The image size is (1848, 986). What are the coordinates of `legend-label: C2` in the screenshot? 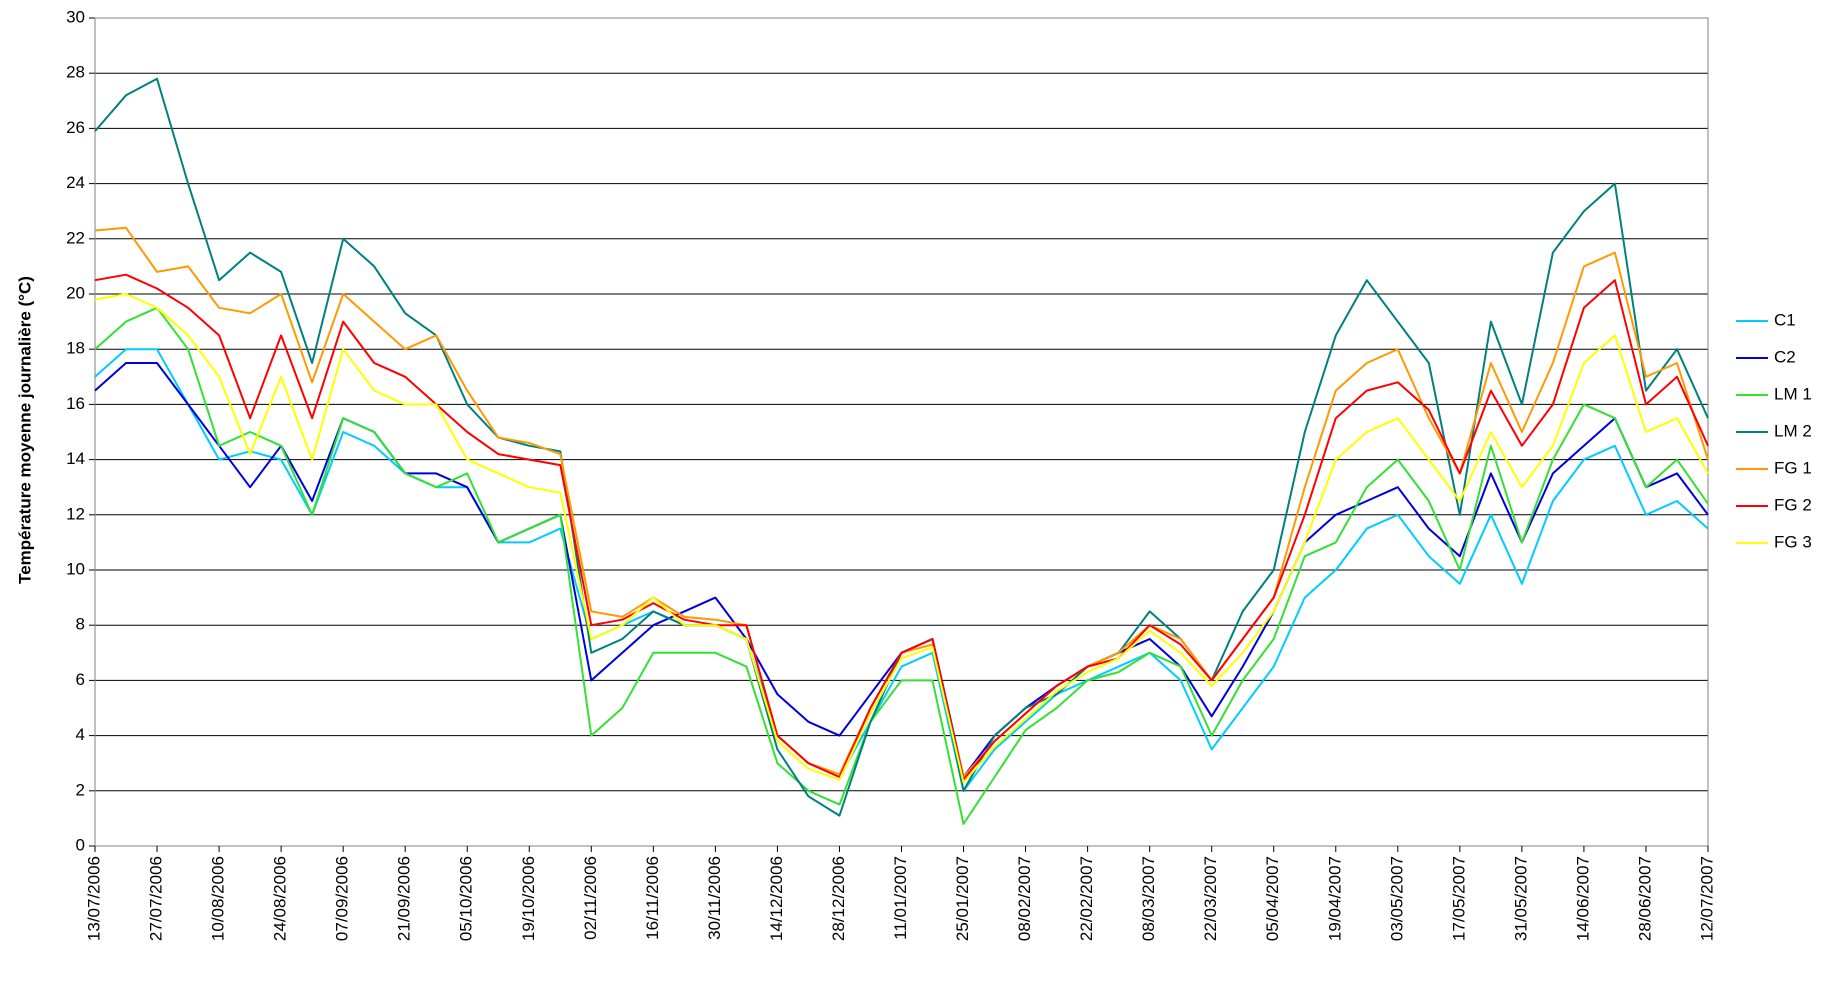 It's located at (1785, 356).